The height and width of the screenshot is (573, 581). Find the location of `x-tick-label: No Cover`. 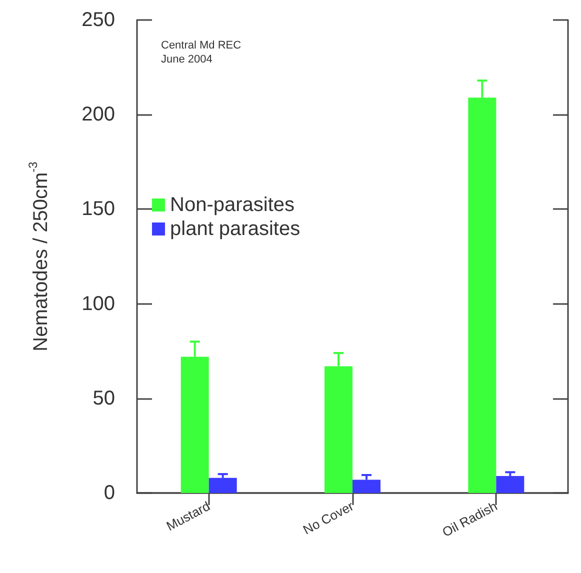

x-tick-label: No Cover is located at coordinates (328, 518).